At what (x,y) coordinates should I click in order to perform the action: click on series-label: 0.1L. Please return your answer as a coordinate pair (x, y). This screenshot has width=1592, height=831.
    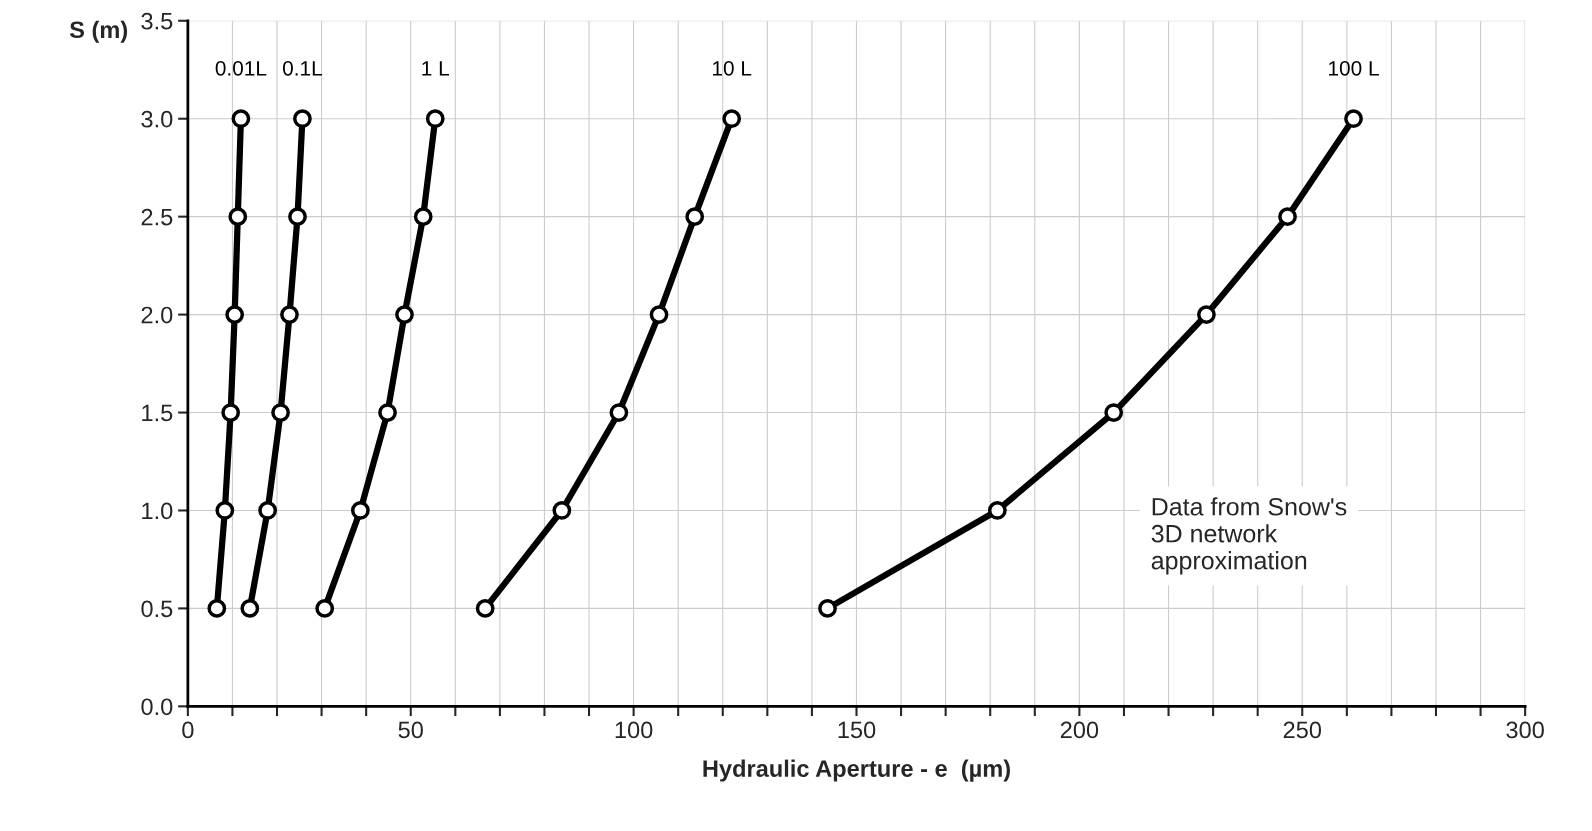
    Looking at the image, I should click on (302, 68).